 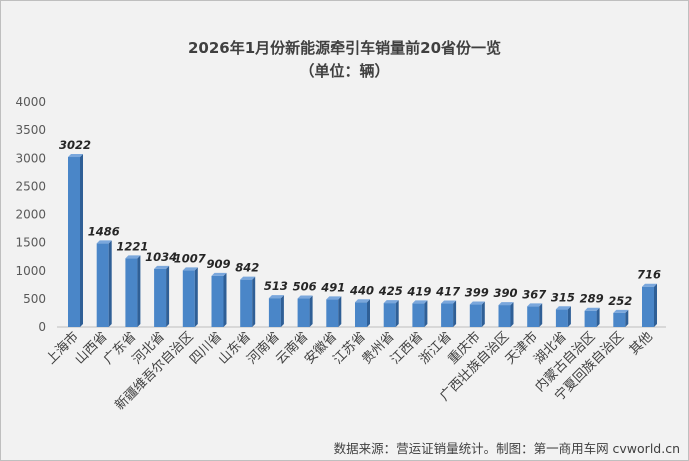 I want to click on y-tick-label: 4000, so click(x=30, y=102).